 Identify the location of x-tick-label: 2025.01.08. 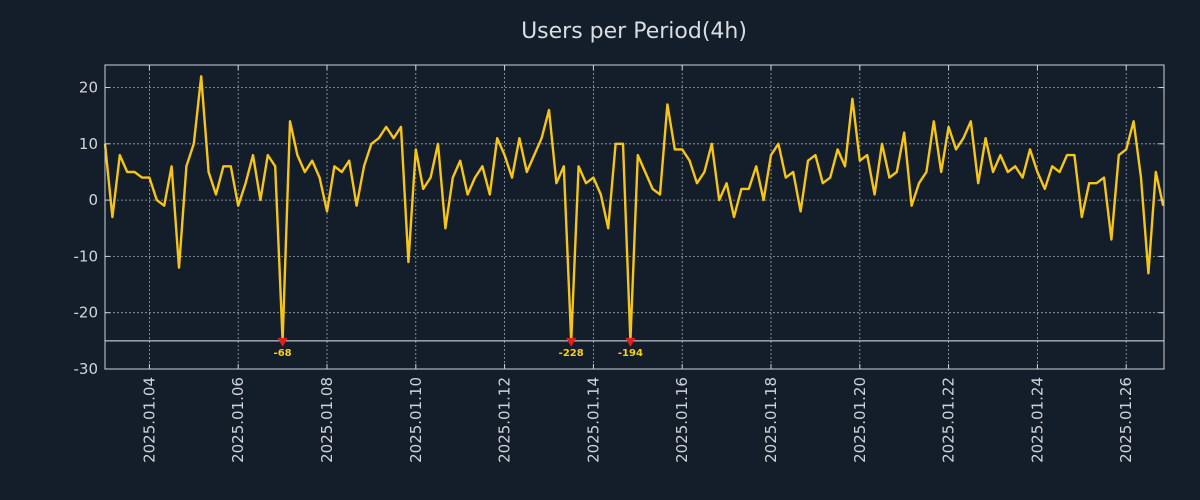
(327, 420).